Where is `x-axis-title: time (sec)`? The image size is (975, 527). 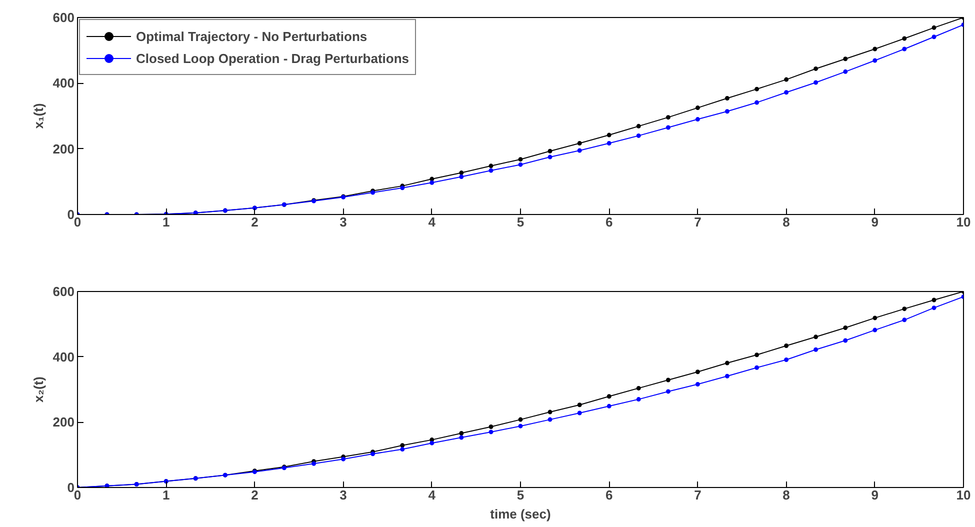
x-axis-title: time (sec) is located at coordinates (520, 514).